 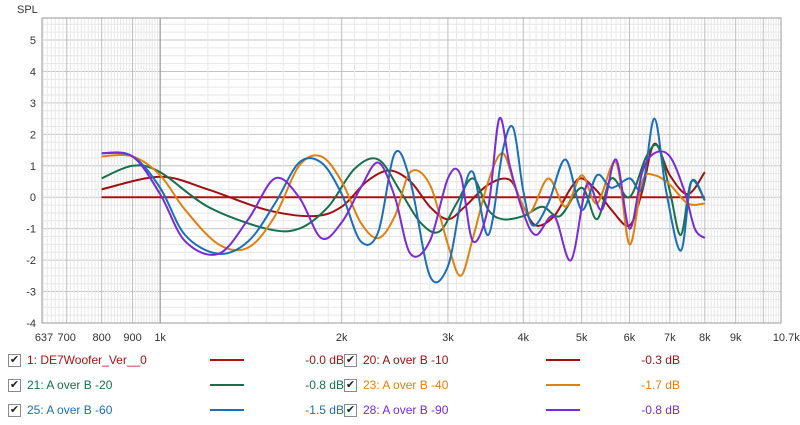 I want to click on y-tick-label: 5, so click(x=33, y=41).